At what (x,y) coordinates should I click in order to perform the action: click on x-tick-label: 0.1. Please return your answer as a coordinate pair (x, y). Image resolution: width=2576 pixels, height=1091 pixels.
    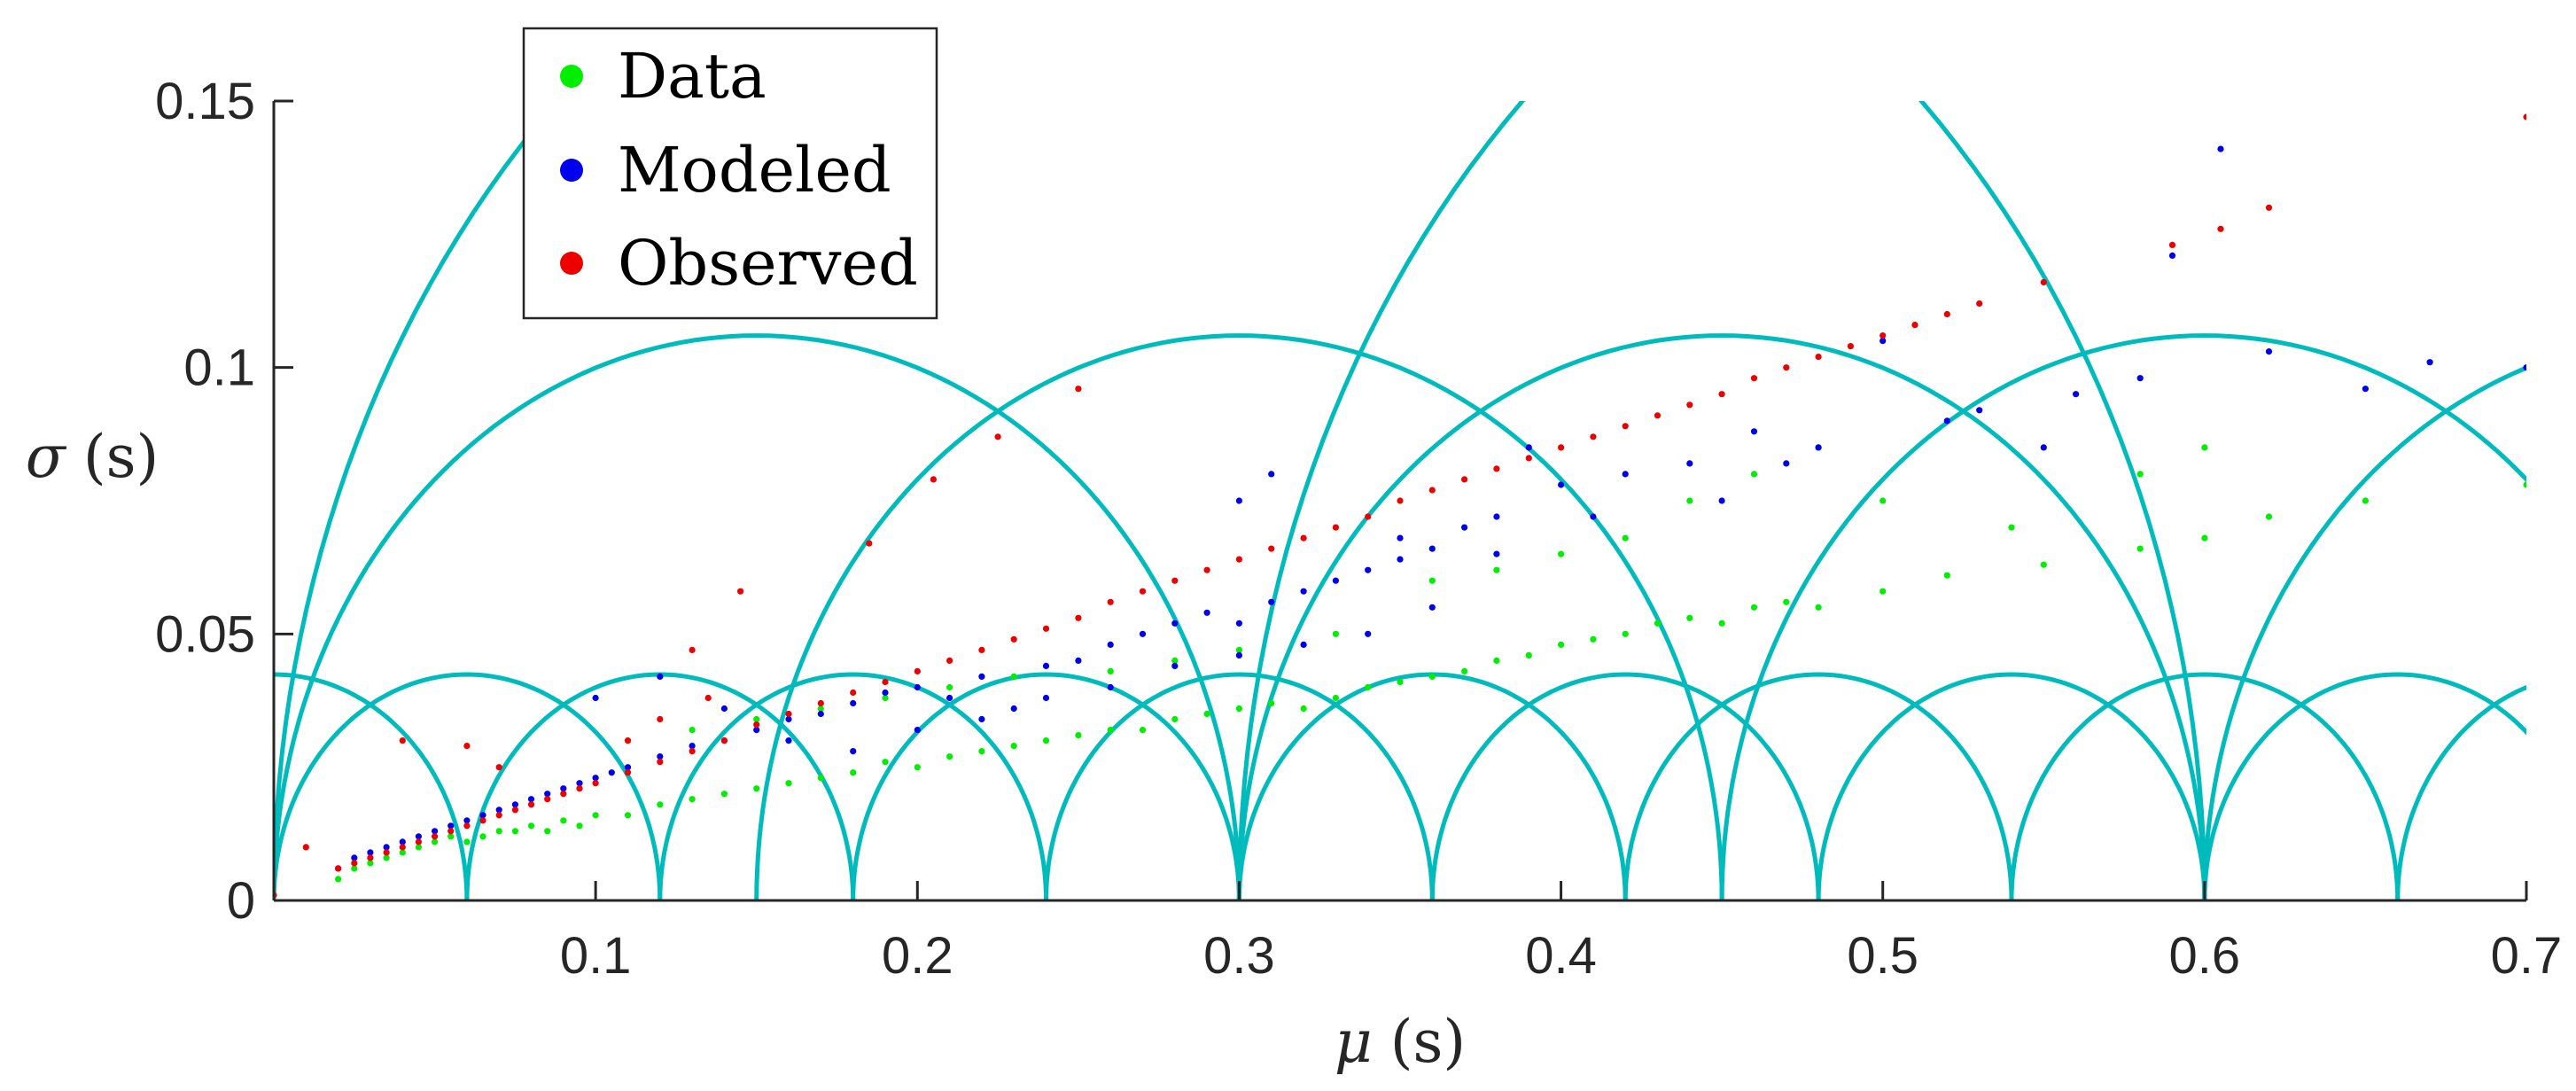
    Looking at the image, I should click on (596, 956).